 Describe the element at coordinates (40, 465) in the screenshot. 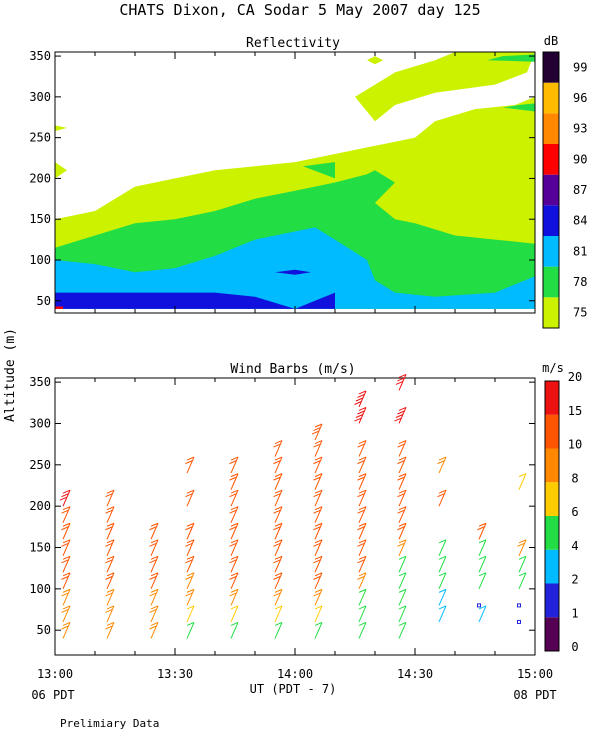

I see `wind-ytick-label: 250` at that location.